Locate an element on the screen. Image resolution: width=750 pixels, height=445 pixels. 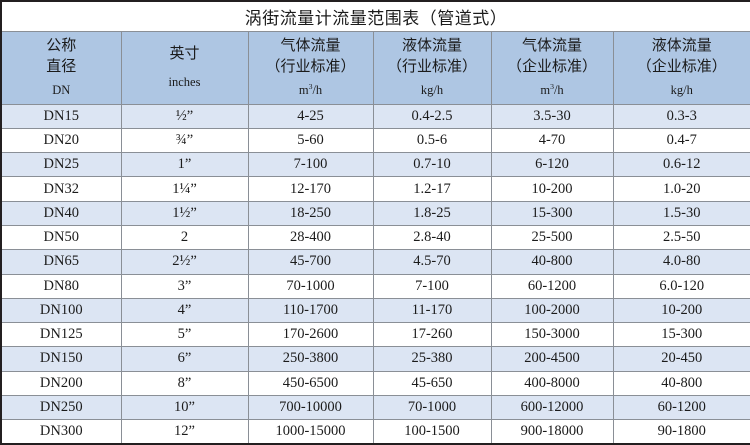
cell-gas-flow-enterprise: 6-120 is located at coordinates (552, 165).